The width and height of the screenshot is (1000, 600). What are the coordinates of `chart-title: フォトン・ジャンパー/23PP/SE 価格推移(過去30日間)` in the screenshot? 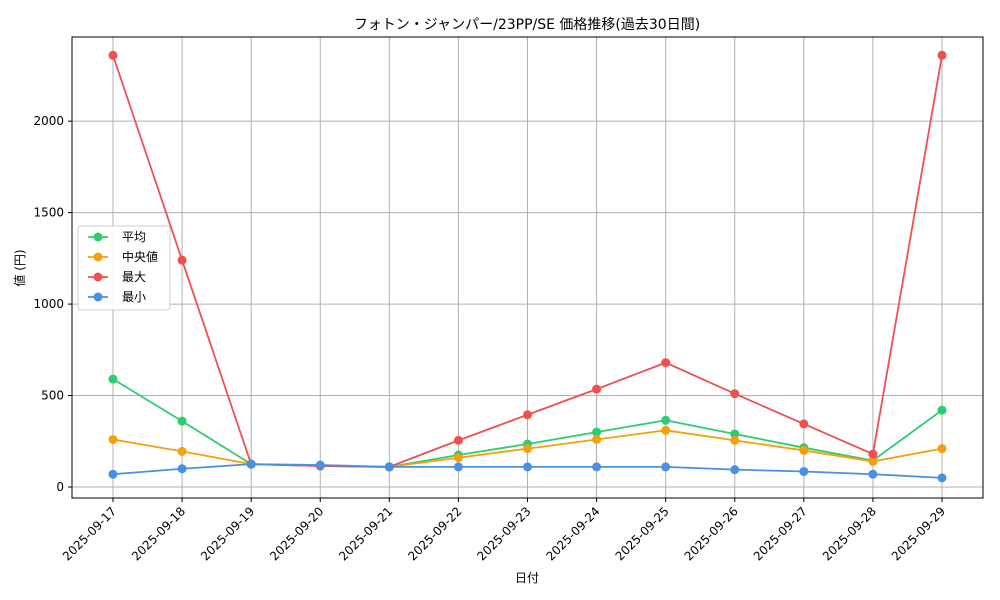 It's located at (527, 25).